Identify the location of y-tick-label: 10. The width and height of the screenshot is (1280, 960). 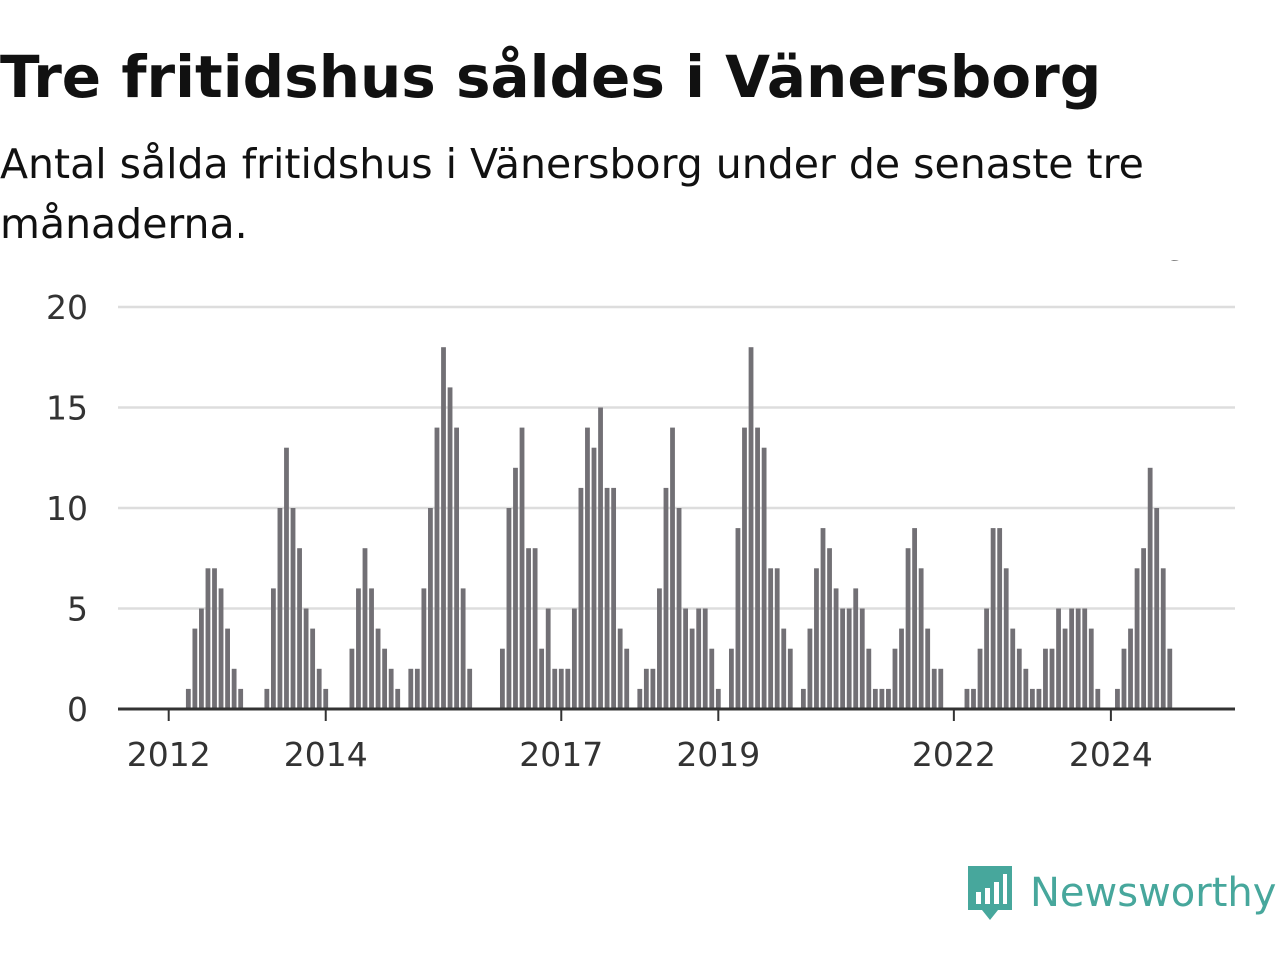
(67, 508).